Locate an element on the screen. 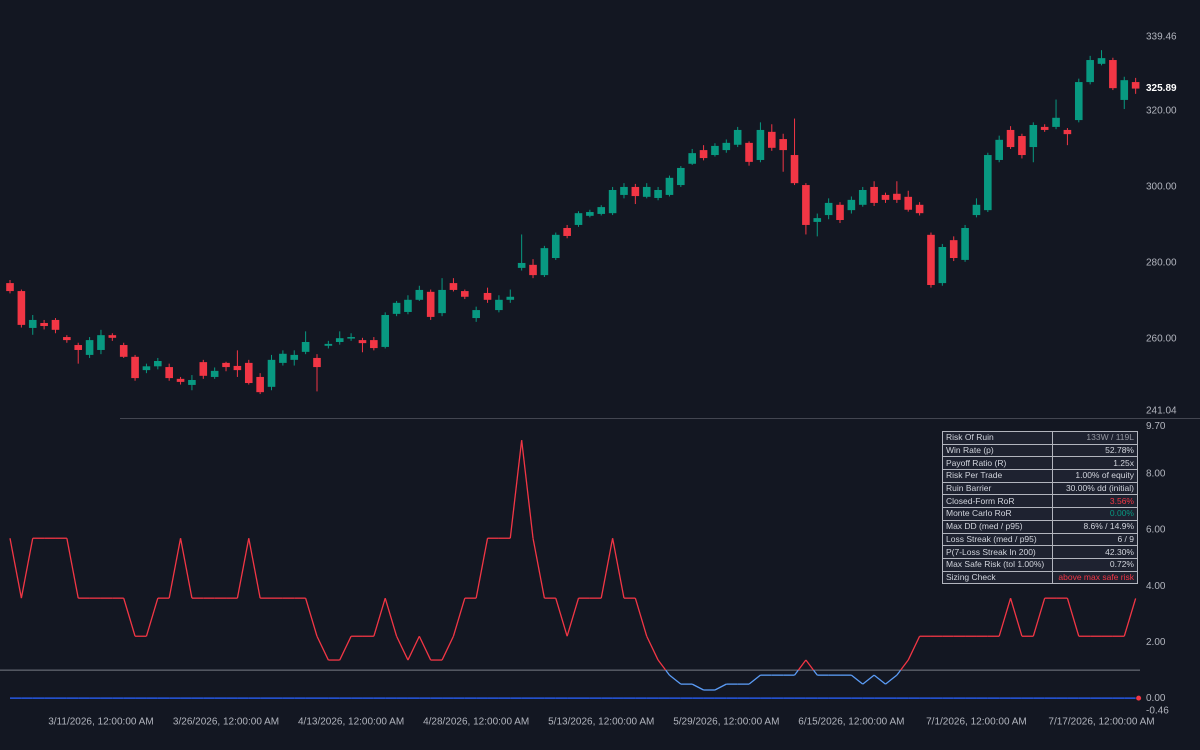 This screenshot has height=750, width=1200. x-tick-label: 7/17/2026, 12:00:00 AM is located at coordinates (1101, 722).